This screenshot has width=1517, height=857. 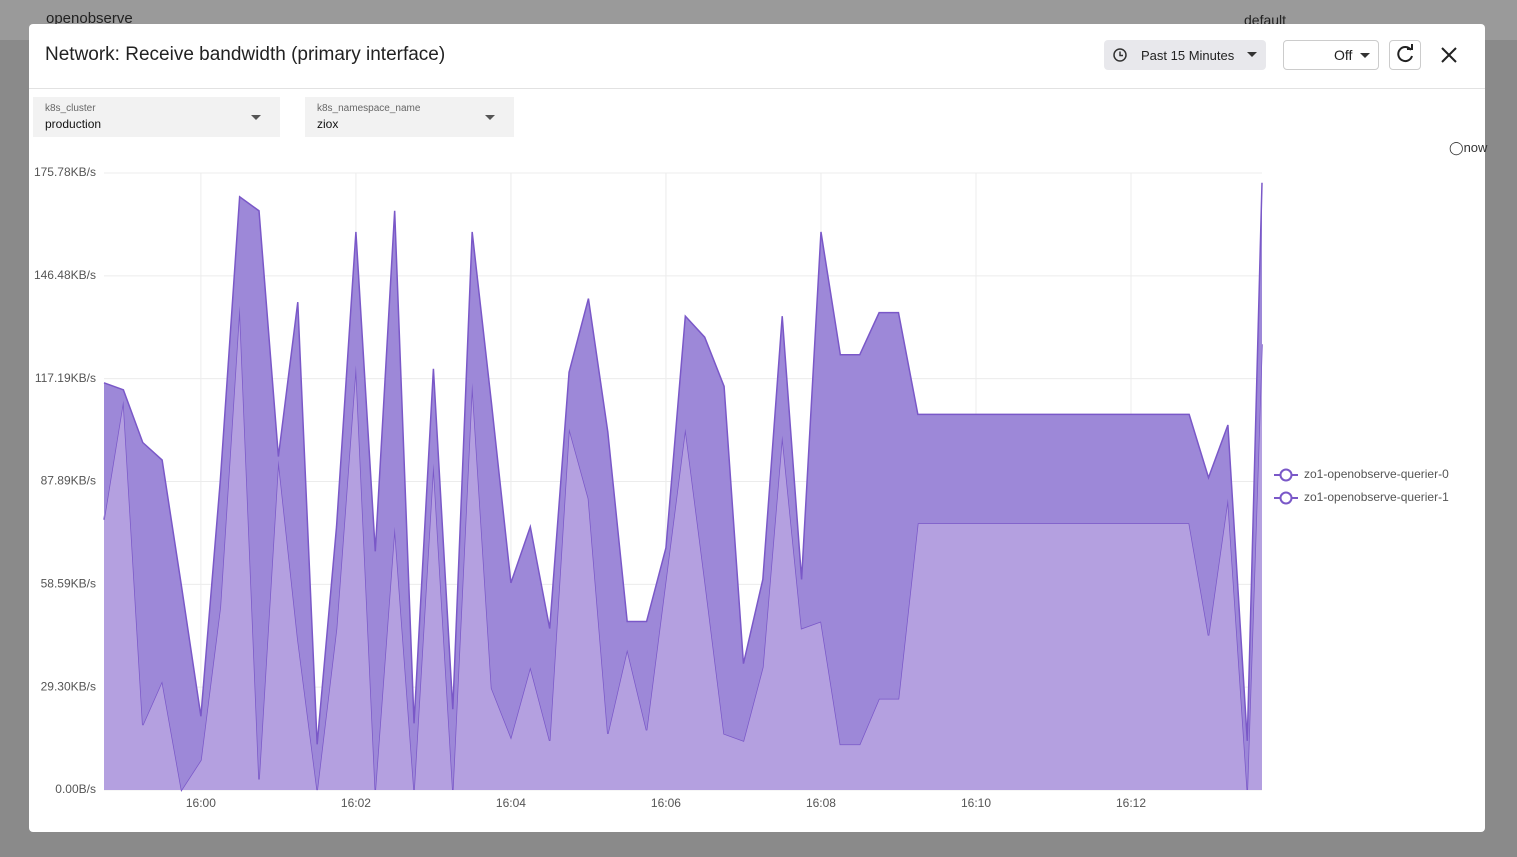 I want to click on refresh-icon, so click(x=1405, y=53).